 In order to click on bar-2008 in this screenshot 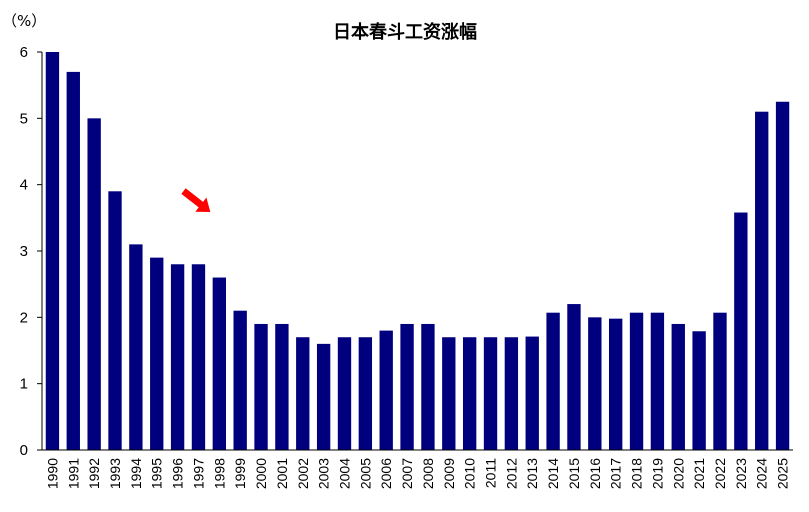, I will do `click(428, 386)`.